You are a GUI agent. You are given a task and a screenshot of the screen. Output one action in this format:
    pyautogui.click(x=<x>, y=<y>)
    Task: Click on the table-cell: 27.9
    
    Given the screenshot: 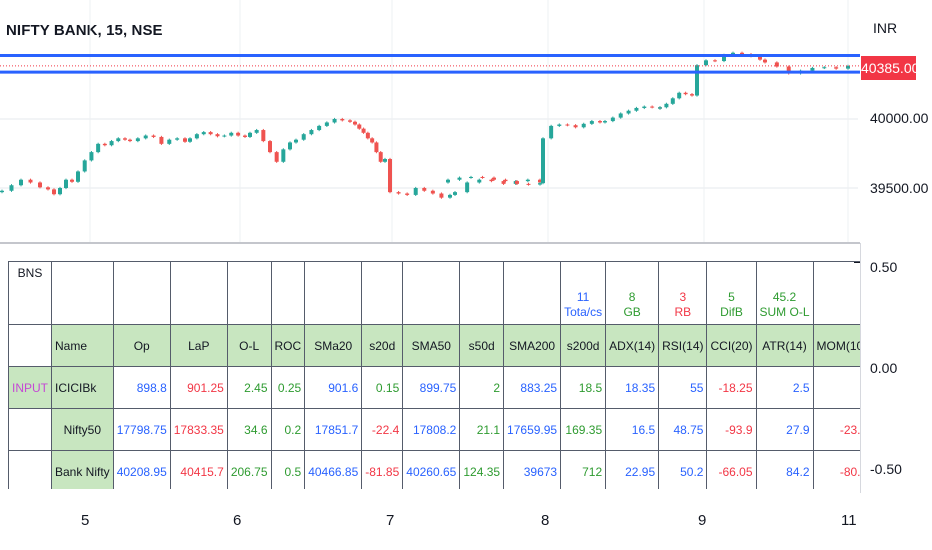 What is the action you would take?
    pyautogui.click(x=784, y=429)
    